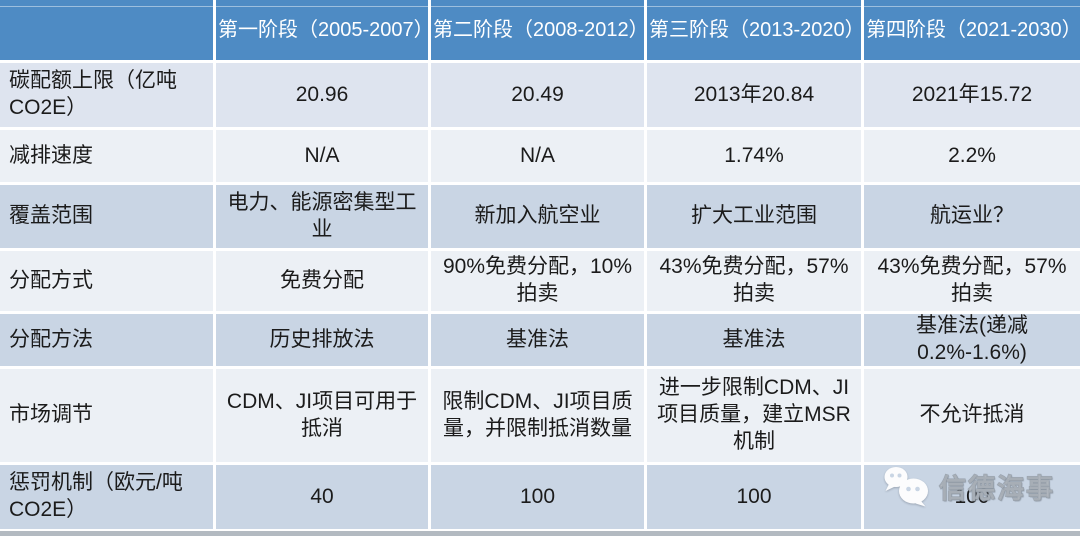 This screenshot has width=1080, height=536. What do you see at coordinates (106, 340) in the screenshot?
I see `row-label-allocation-method: 分配方法` at bounding box center [106, 340].